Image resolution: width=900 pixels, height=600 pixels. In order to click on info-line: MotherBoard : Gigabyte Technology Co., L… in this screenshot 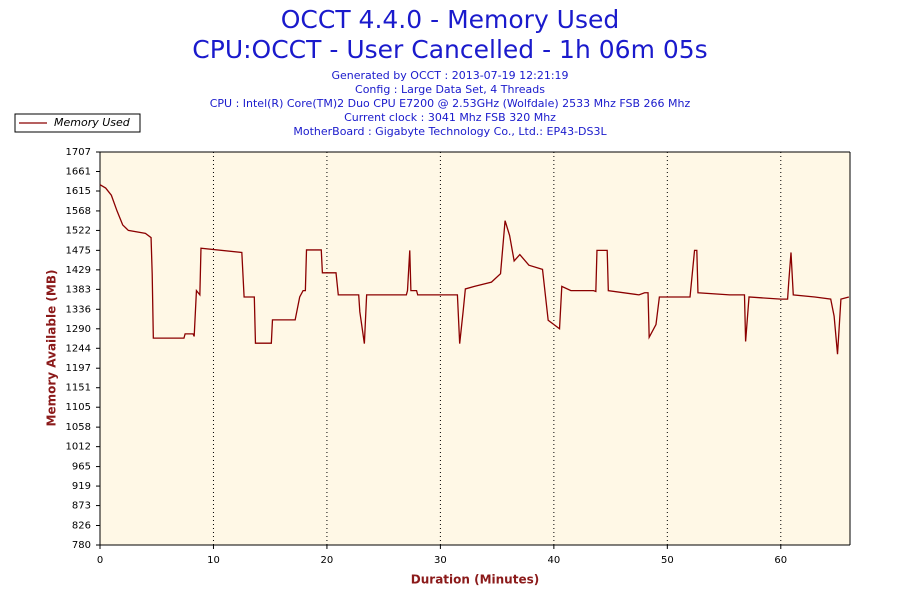, I will do `click(450, 131)`.